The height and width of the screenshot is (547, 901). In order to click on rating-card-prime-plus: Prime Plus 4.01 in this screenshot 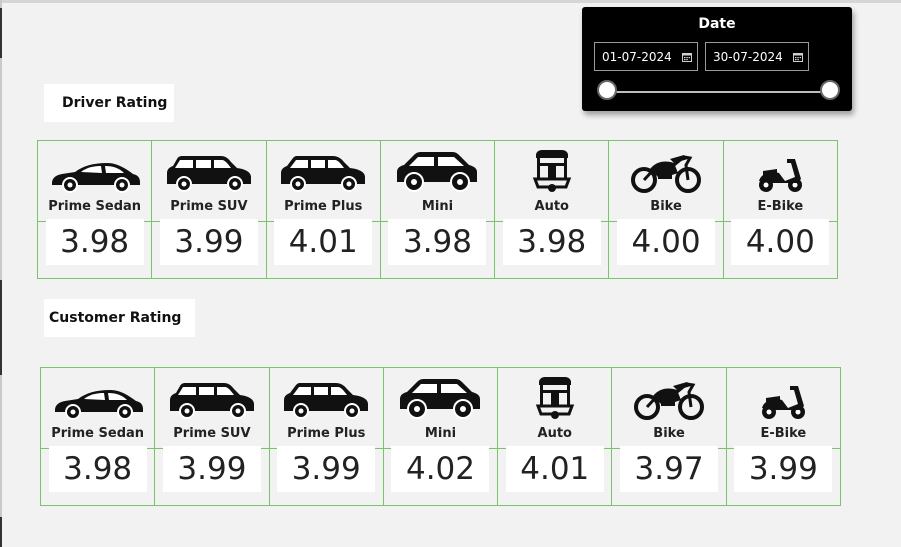, I will do `click(324, 209)`.